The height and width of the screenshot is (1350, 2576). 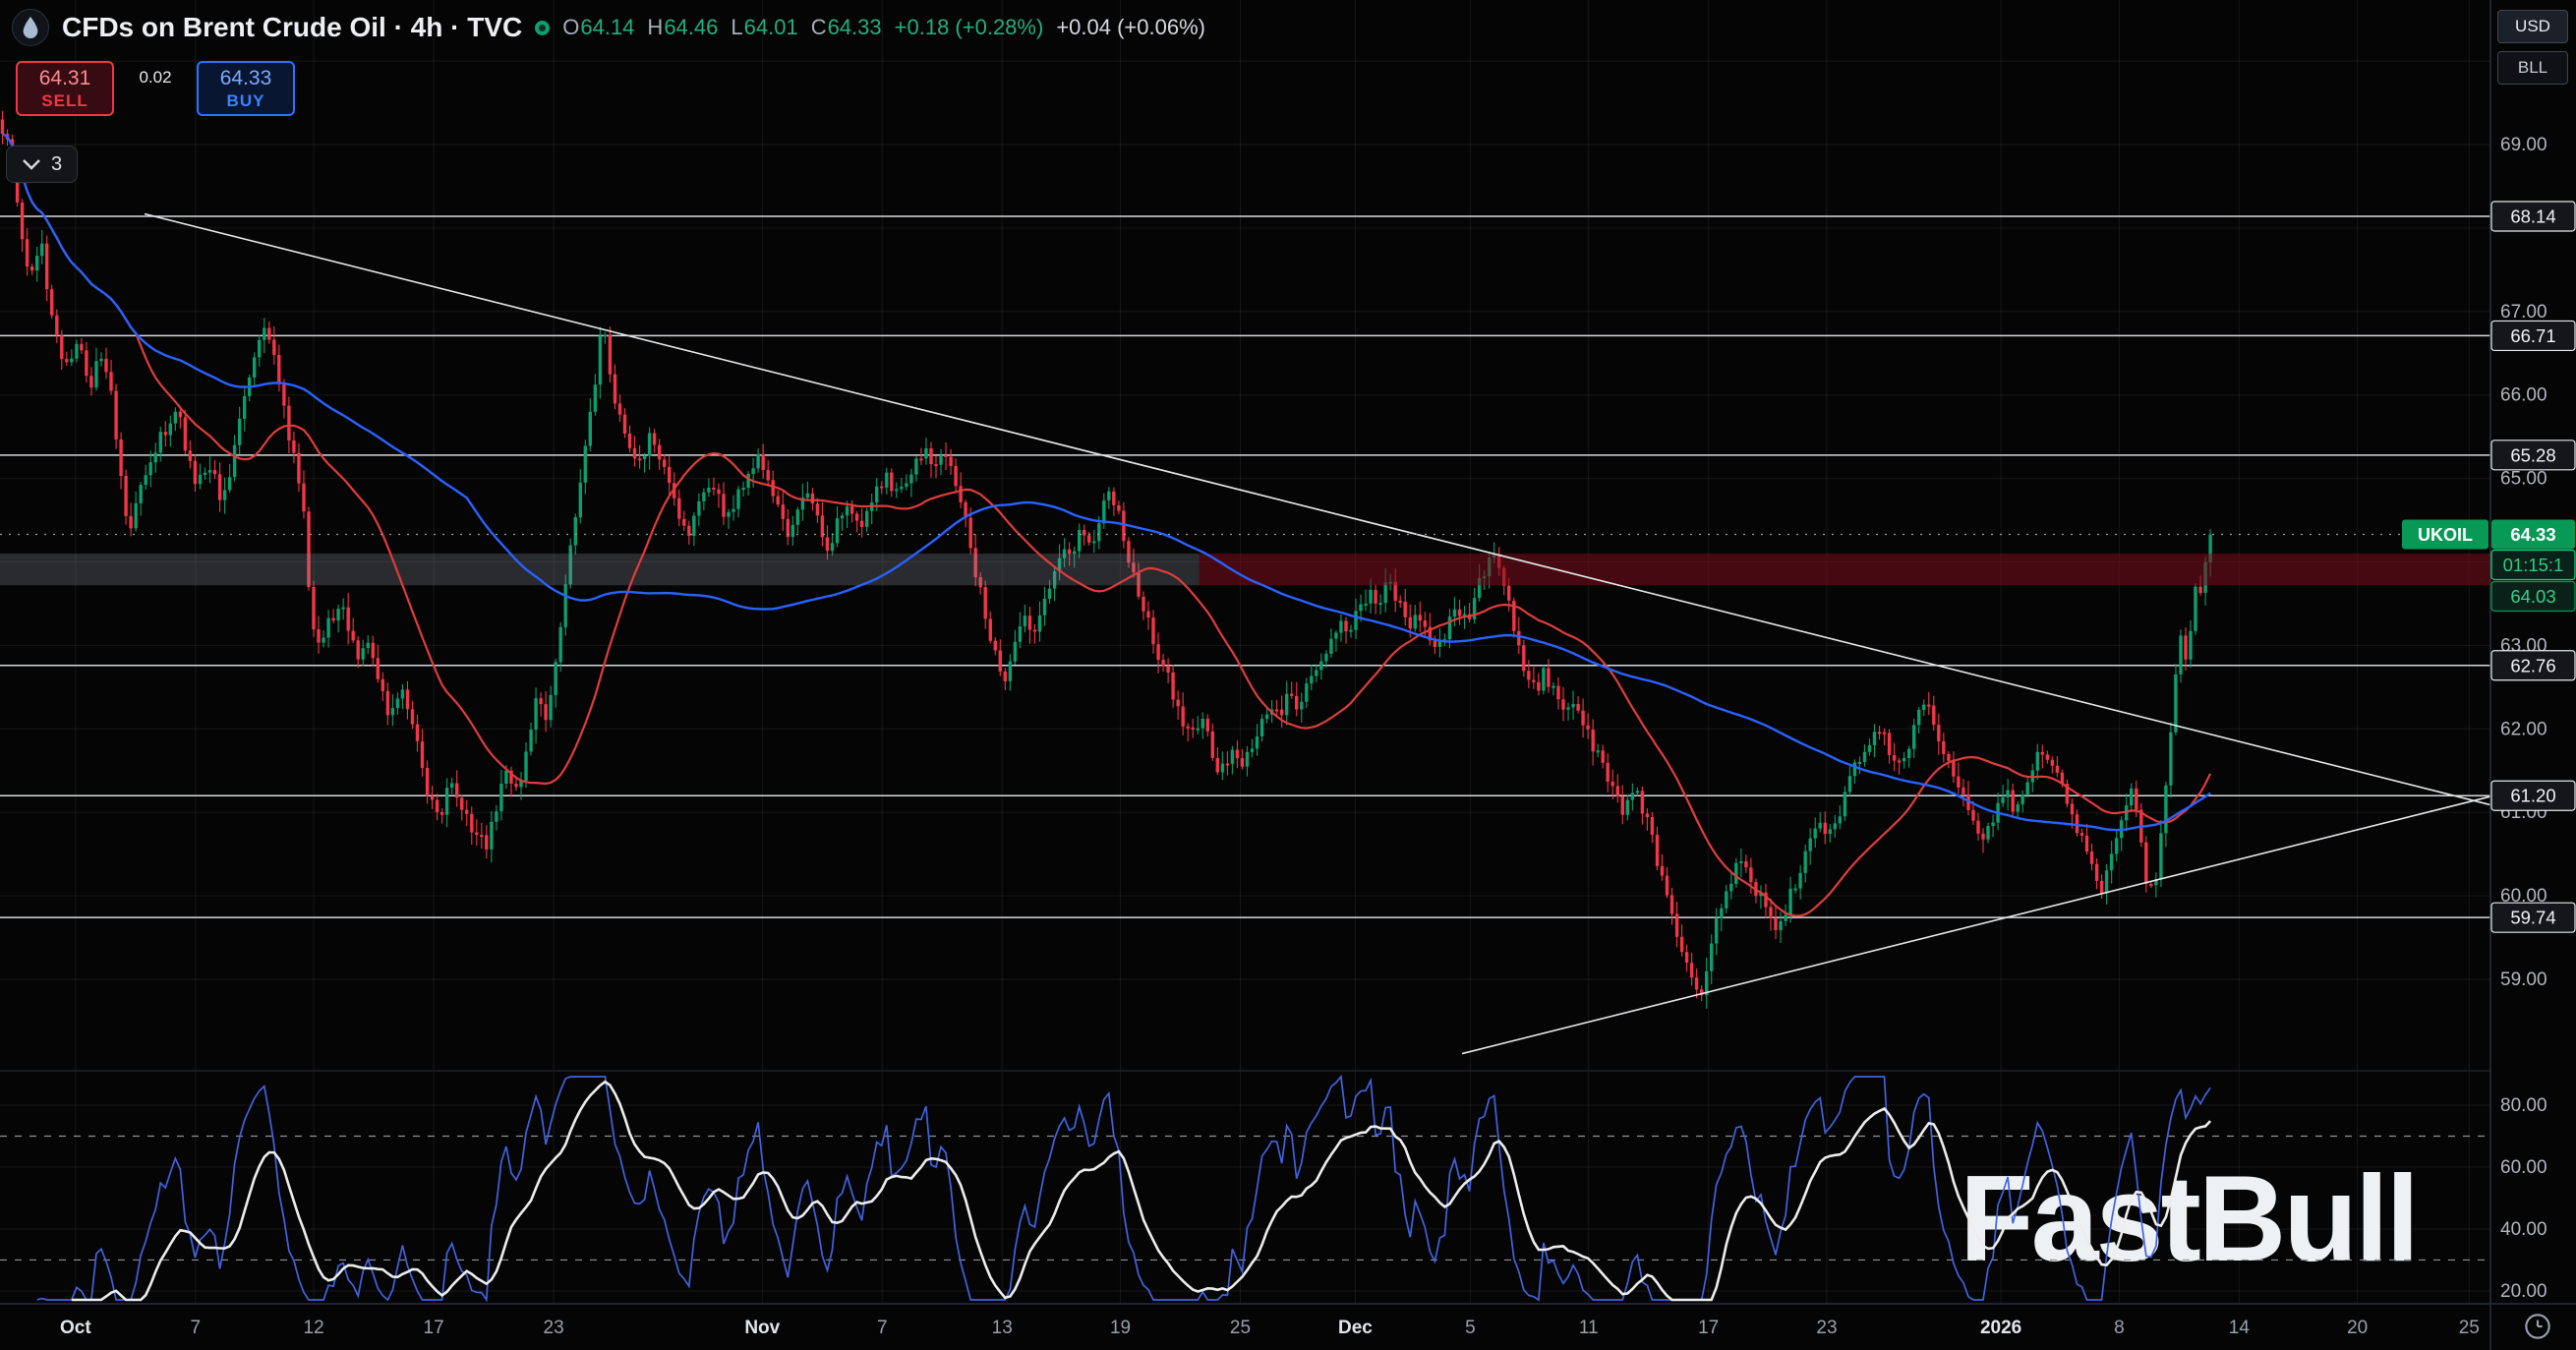 I want to click on svg-text: 62.76, so click(x=2532, y=665).